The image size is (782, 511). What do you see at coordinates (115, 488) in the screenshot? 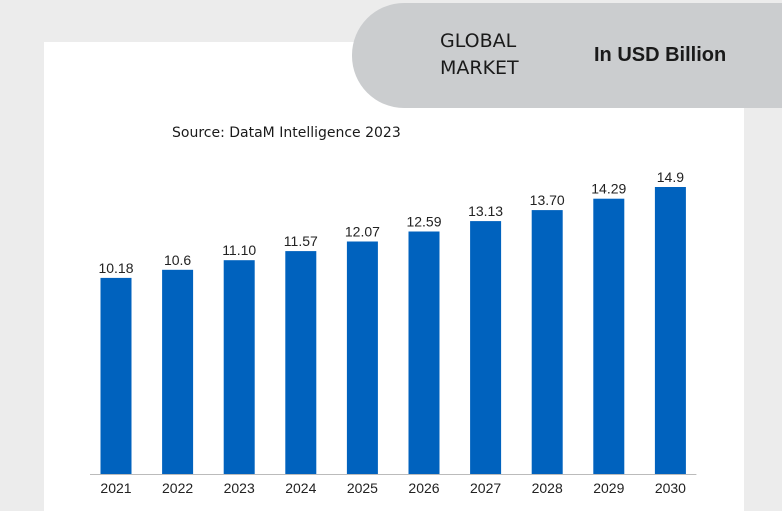
I see `x-tick-2021: 2021` at bounding box center [115, 488].